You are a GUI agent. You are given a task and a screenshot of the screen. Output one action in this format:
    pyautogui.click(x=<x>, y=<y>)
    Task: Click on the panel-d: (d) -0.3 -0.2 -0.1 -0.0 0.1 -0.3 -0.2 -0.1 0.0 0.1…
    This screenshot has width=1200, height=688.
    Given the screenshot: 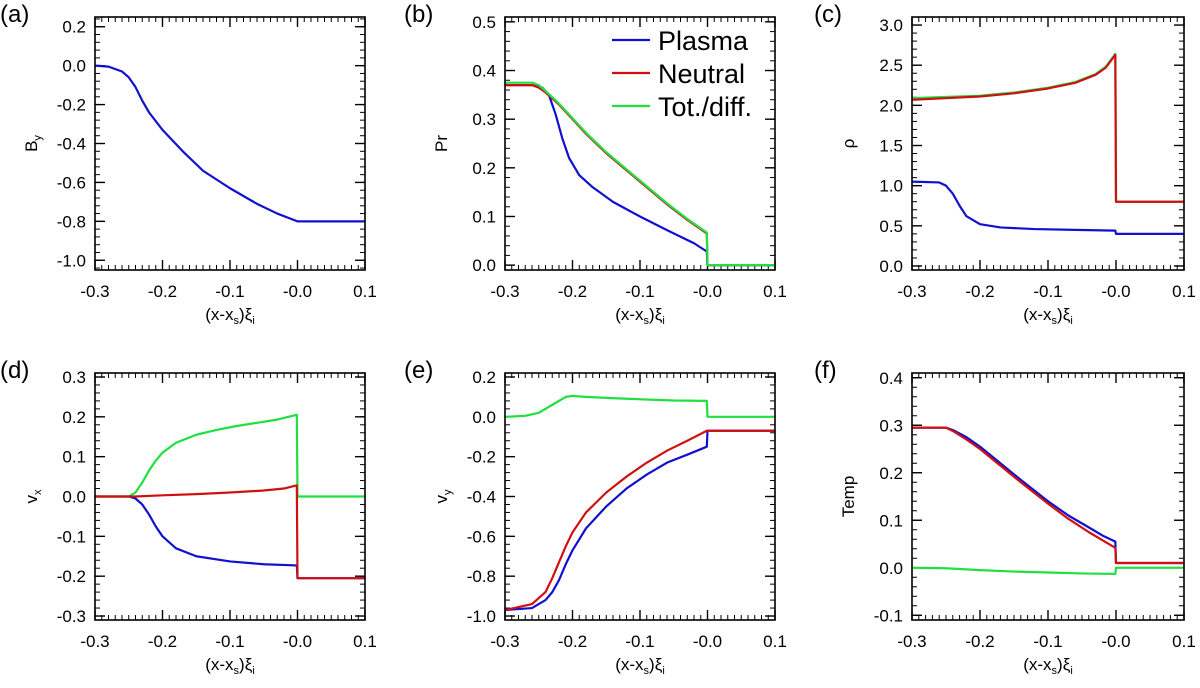 What is the action you would take?
    pyautogui.click(x=188, y=517)
    